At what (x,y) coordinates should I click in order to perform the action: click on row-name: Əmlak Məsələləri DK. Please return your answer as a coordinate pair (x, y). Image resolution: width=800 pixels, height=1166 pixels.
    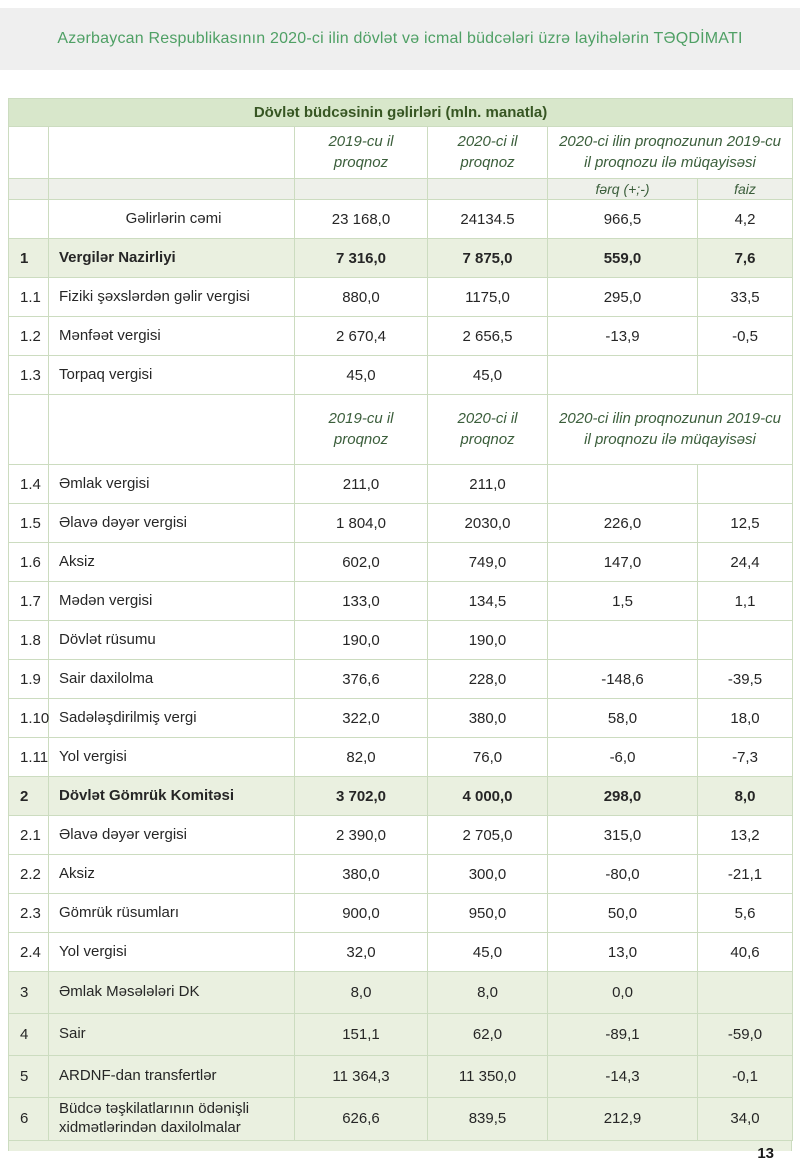
    Looking at the image, I should click on (171, 992).